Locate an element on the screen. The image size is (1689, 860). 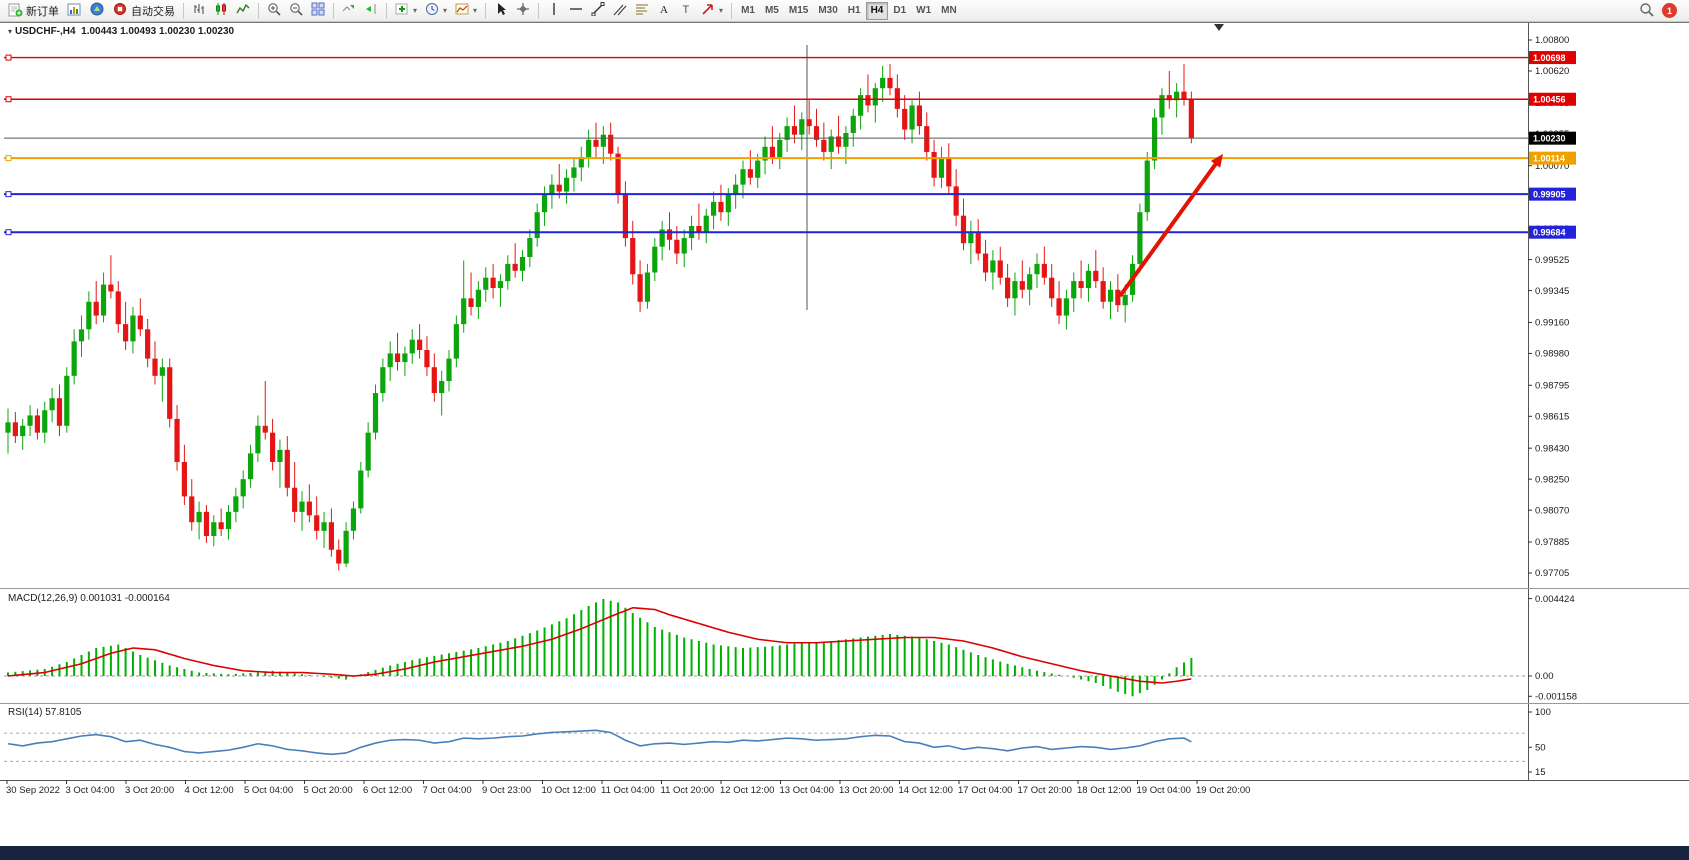
svg-text: 0.98795 is located at coordinates (1552, 386).